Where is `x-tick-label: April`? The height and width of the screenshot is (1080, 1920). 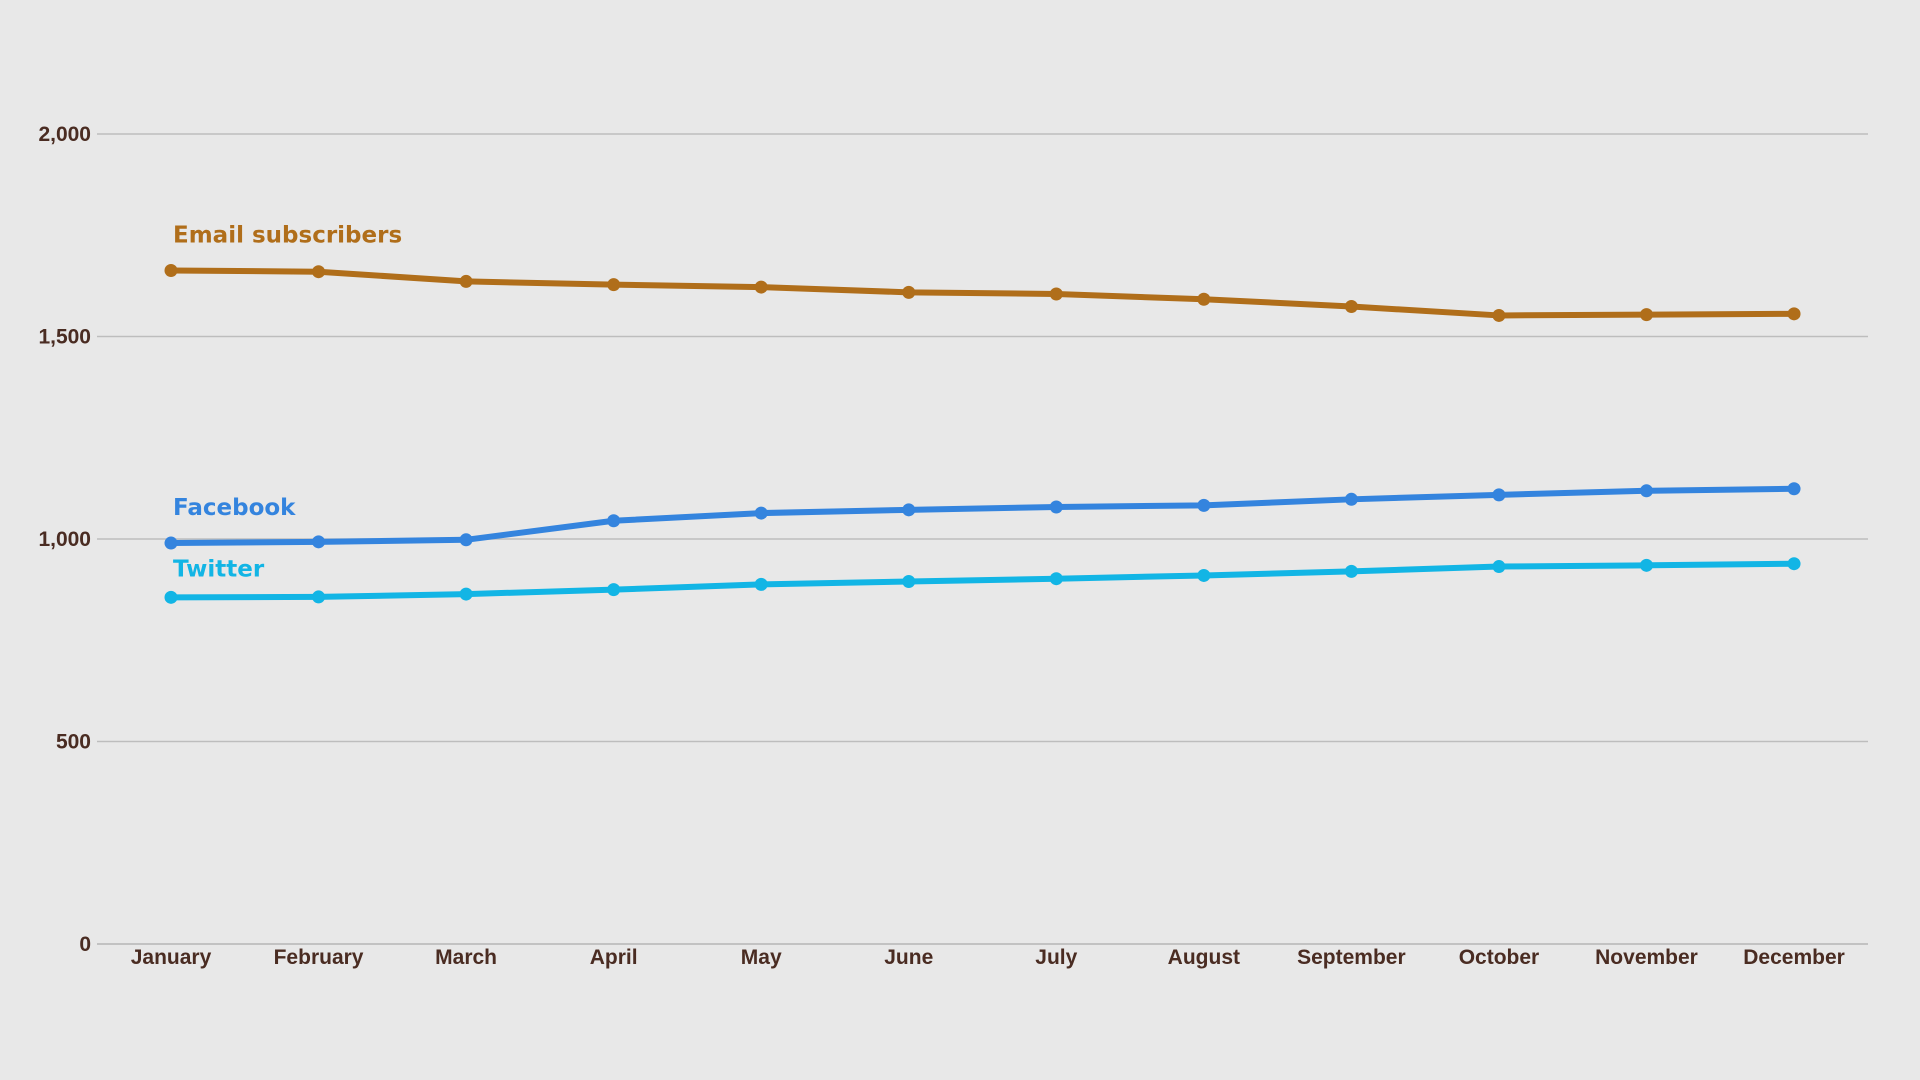 x-tick-label: April is located at coordinates (614, 957).